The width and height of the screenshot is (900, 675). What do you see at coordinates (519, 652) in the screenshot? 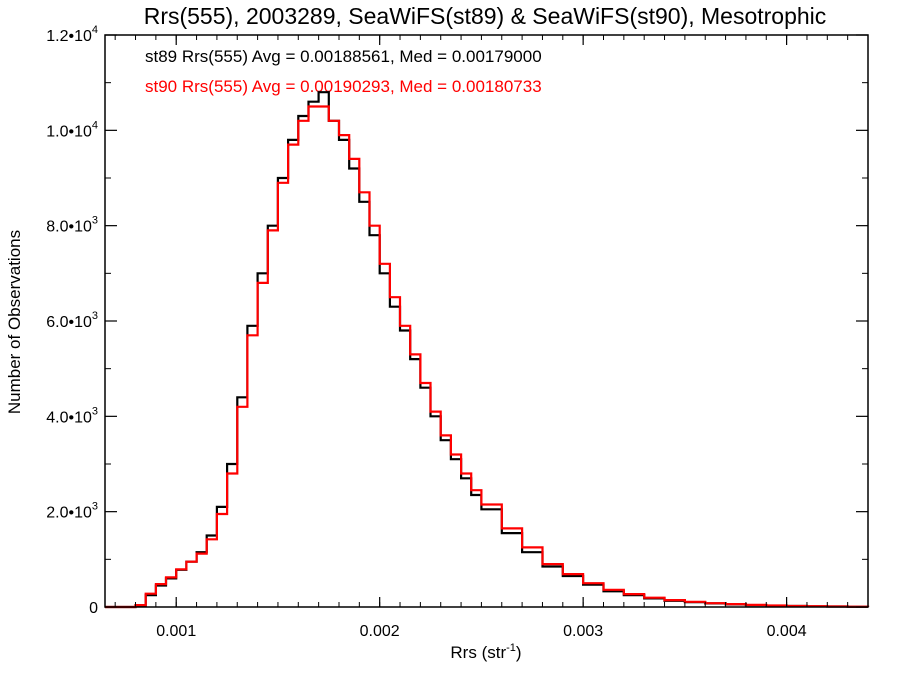
I see `x-axis-label-close: )` at bounding box center [519, 652].